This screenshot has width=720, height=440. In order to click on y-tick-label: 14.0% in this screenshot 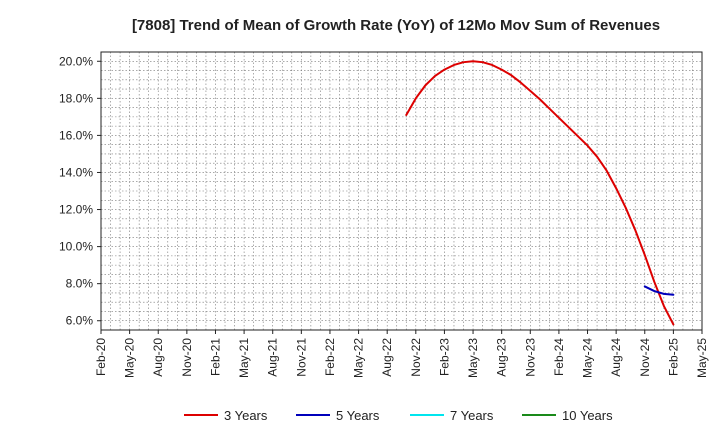, I will do `click(76, 172)`.